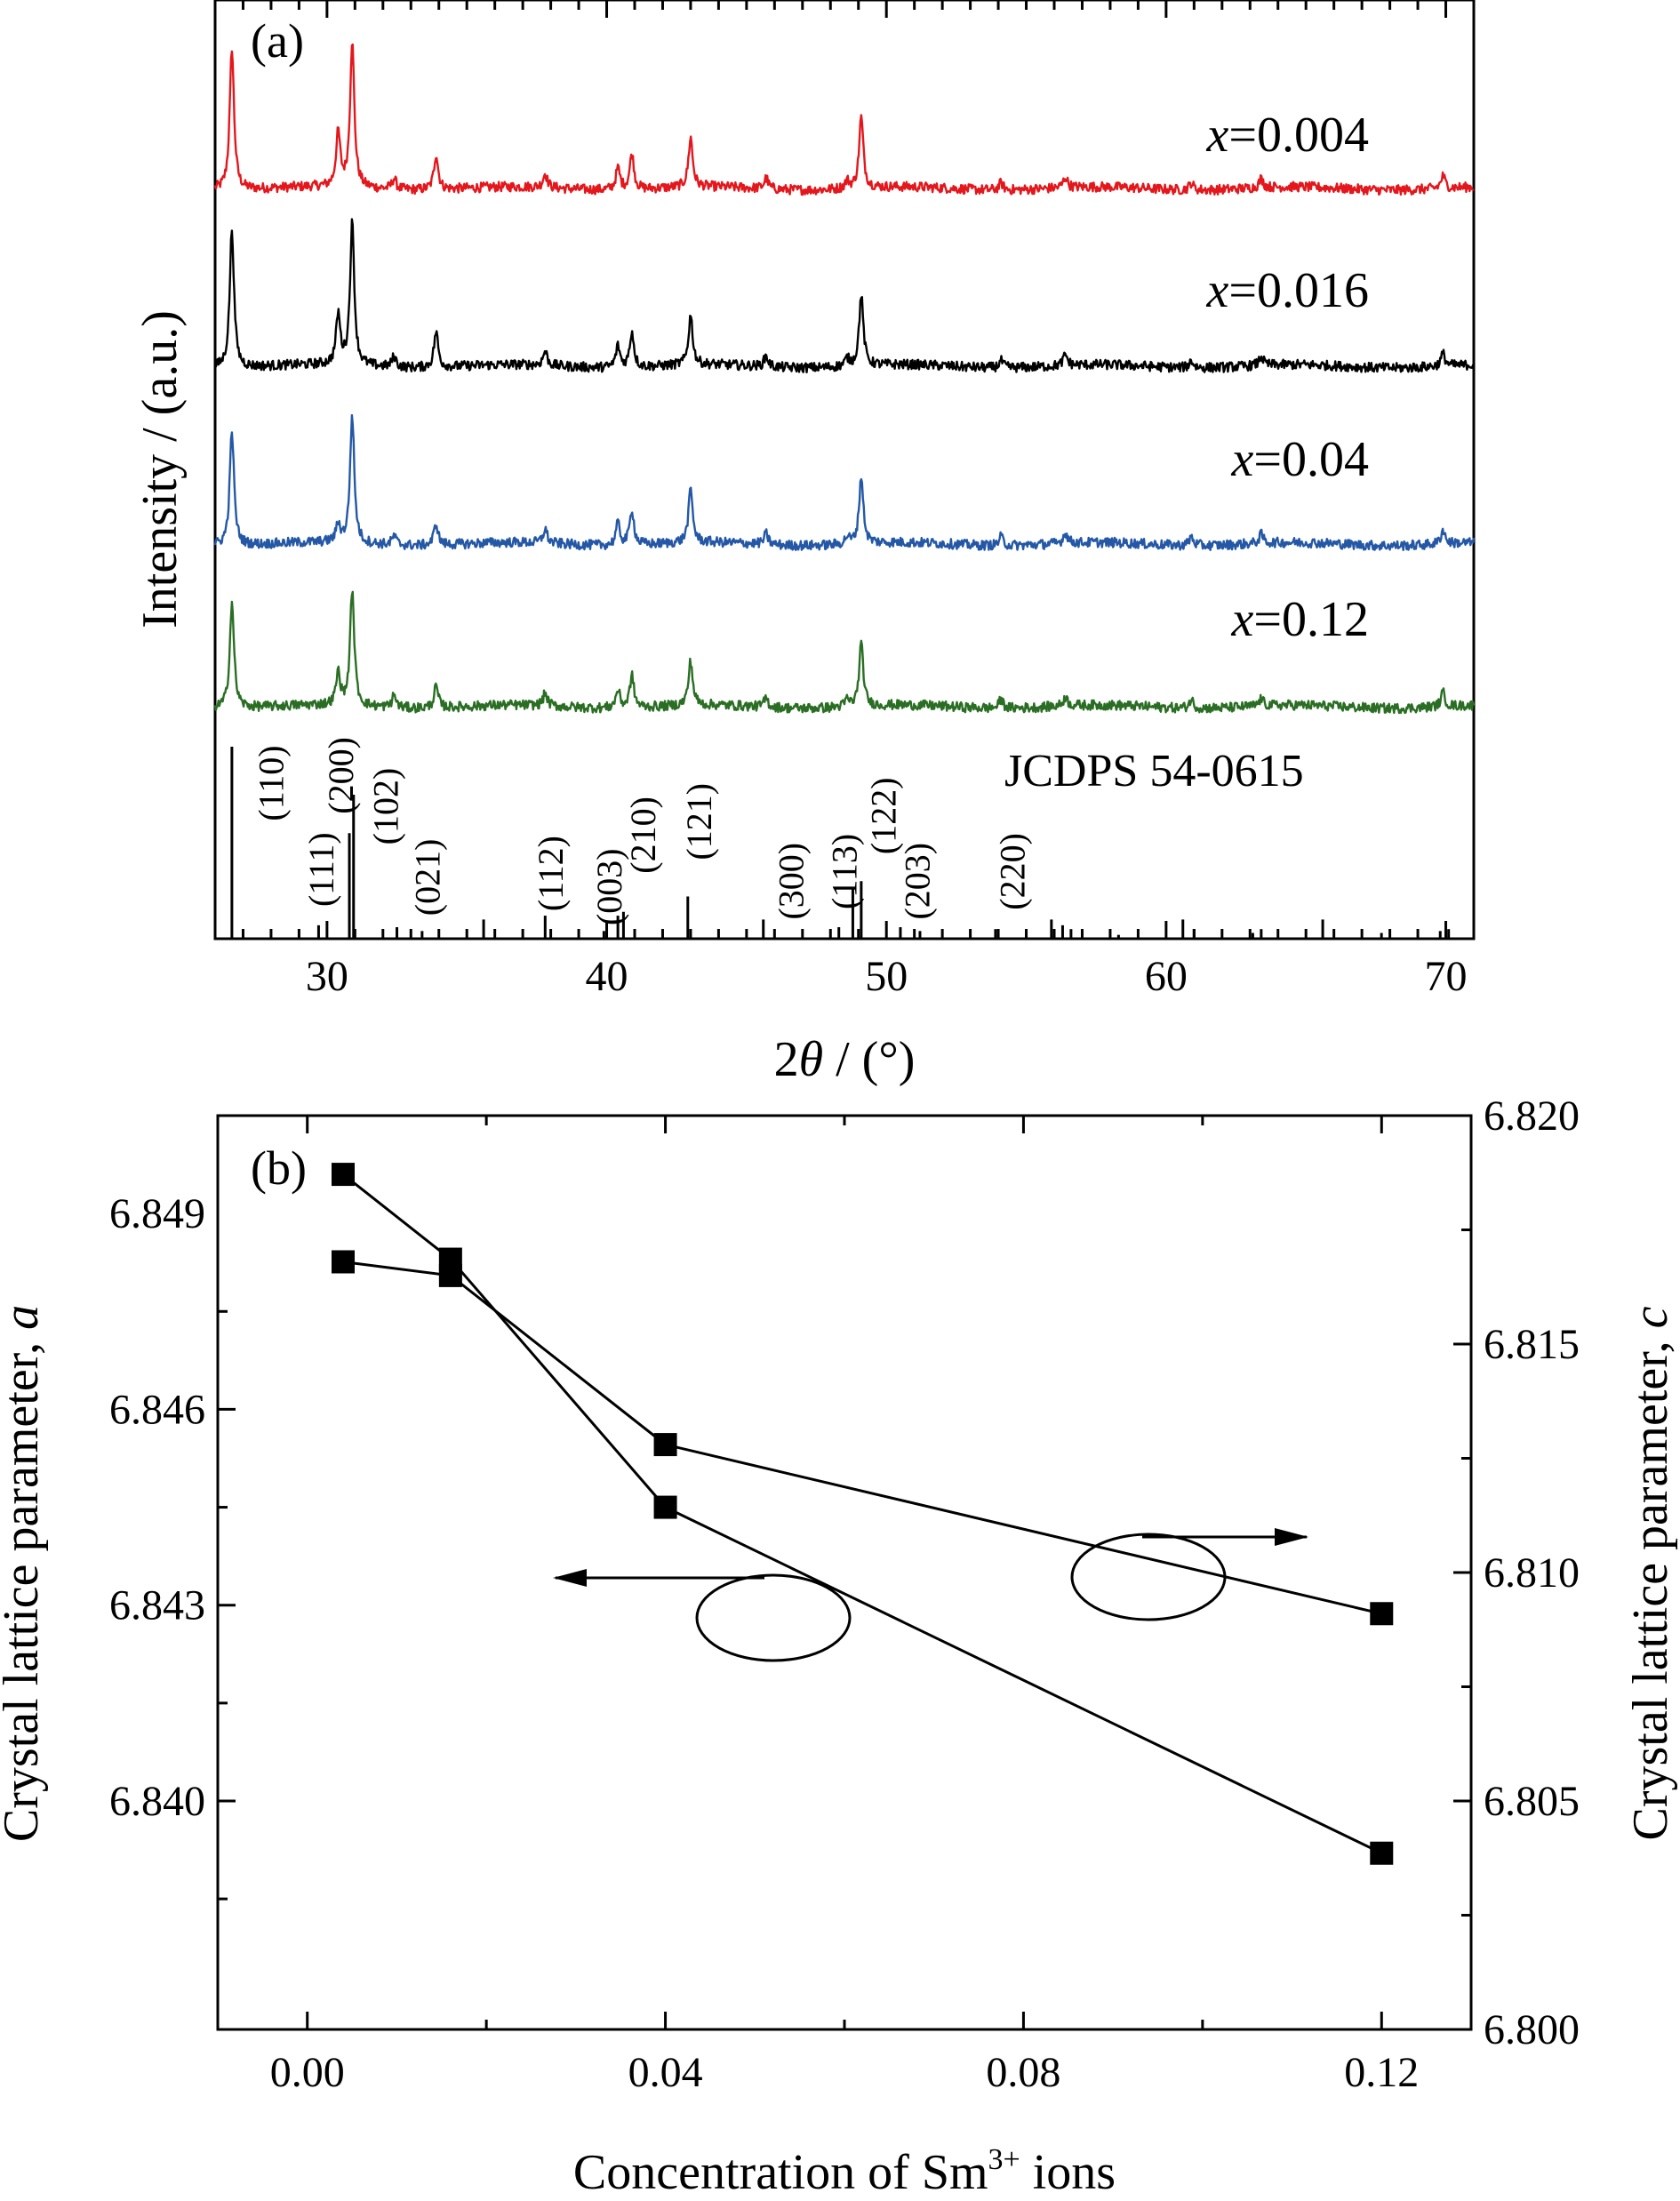  What do you see at coordinates (1446, 977) in the screenshot?
I see `x-tick-label: 70` at bounding box center [1446, 977].